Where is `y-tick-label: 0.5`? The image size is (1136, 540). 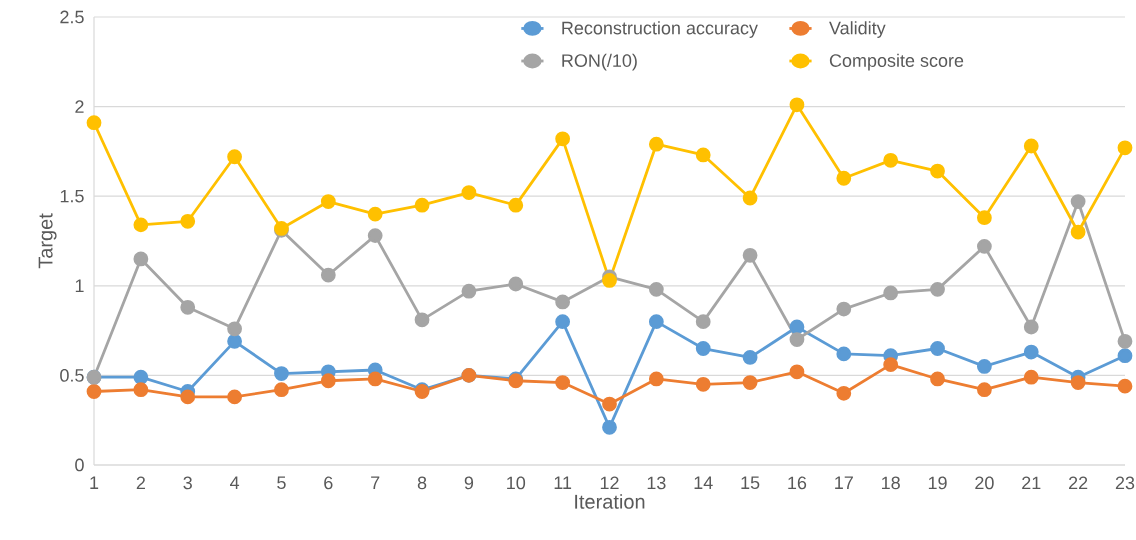 y-tick-label: 0.5 is located at coordinates (72, 375).